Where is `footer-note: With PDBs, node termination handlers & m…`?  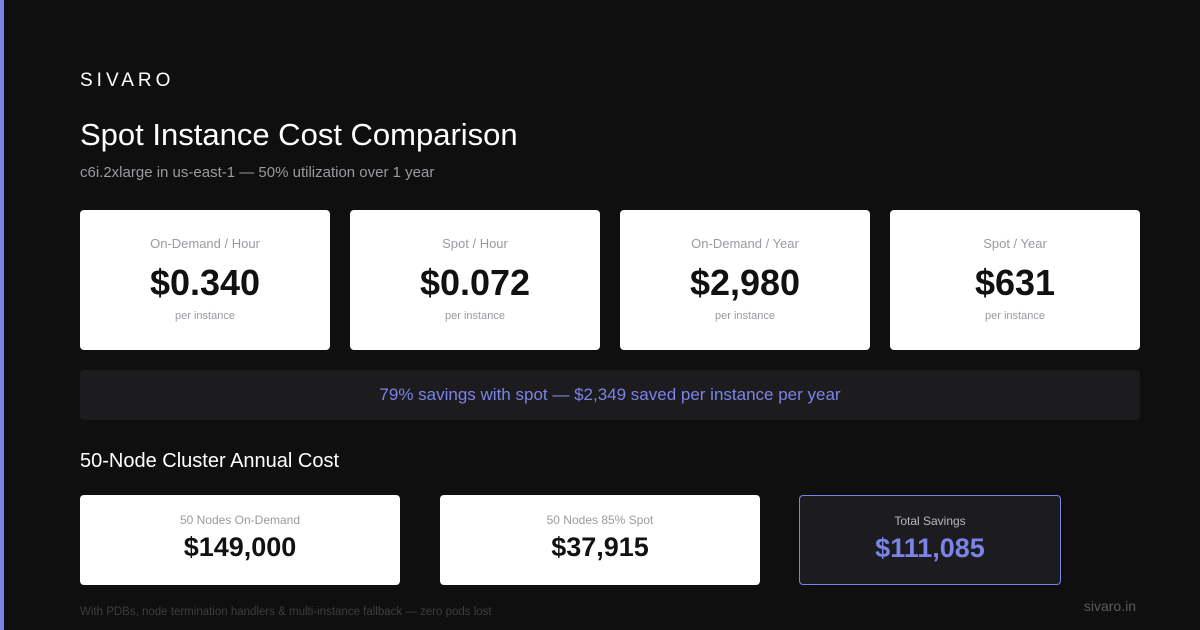
footer-note: With PDBs, node termination handlers & m… is located at coordinates (286, 612).